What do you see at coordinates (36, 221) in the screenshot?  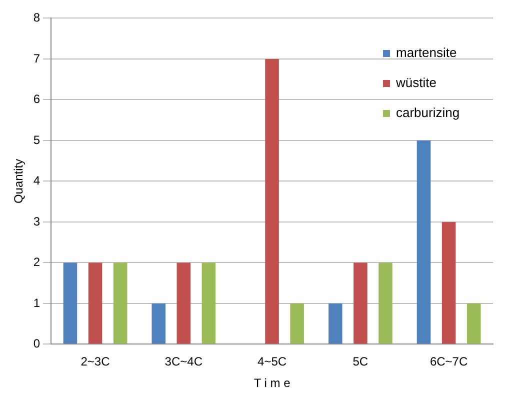 I see `y-tick-label: 3` at bounding box center [36, 221].